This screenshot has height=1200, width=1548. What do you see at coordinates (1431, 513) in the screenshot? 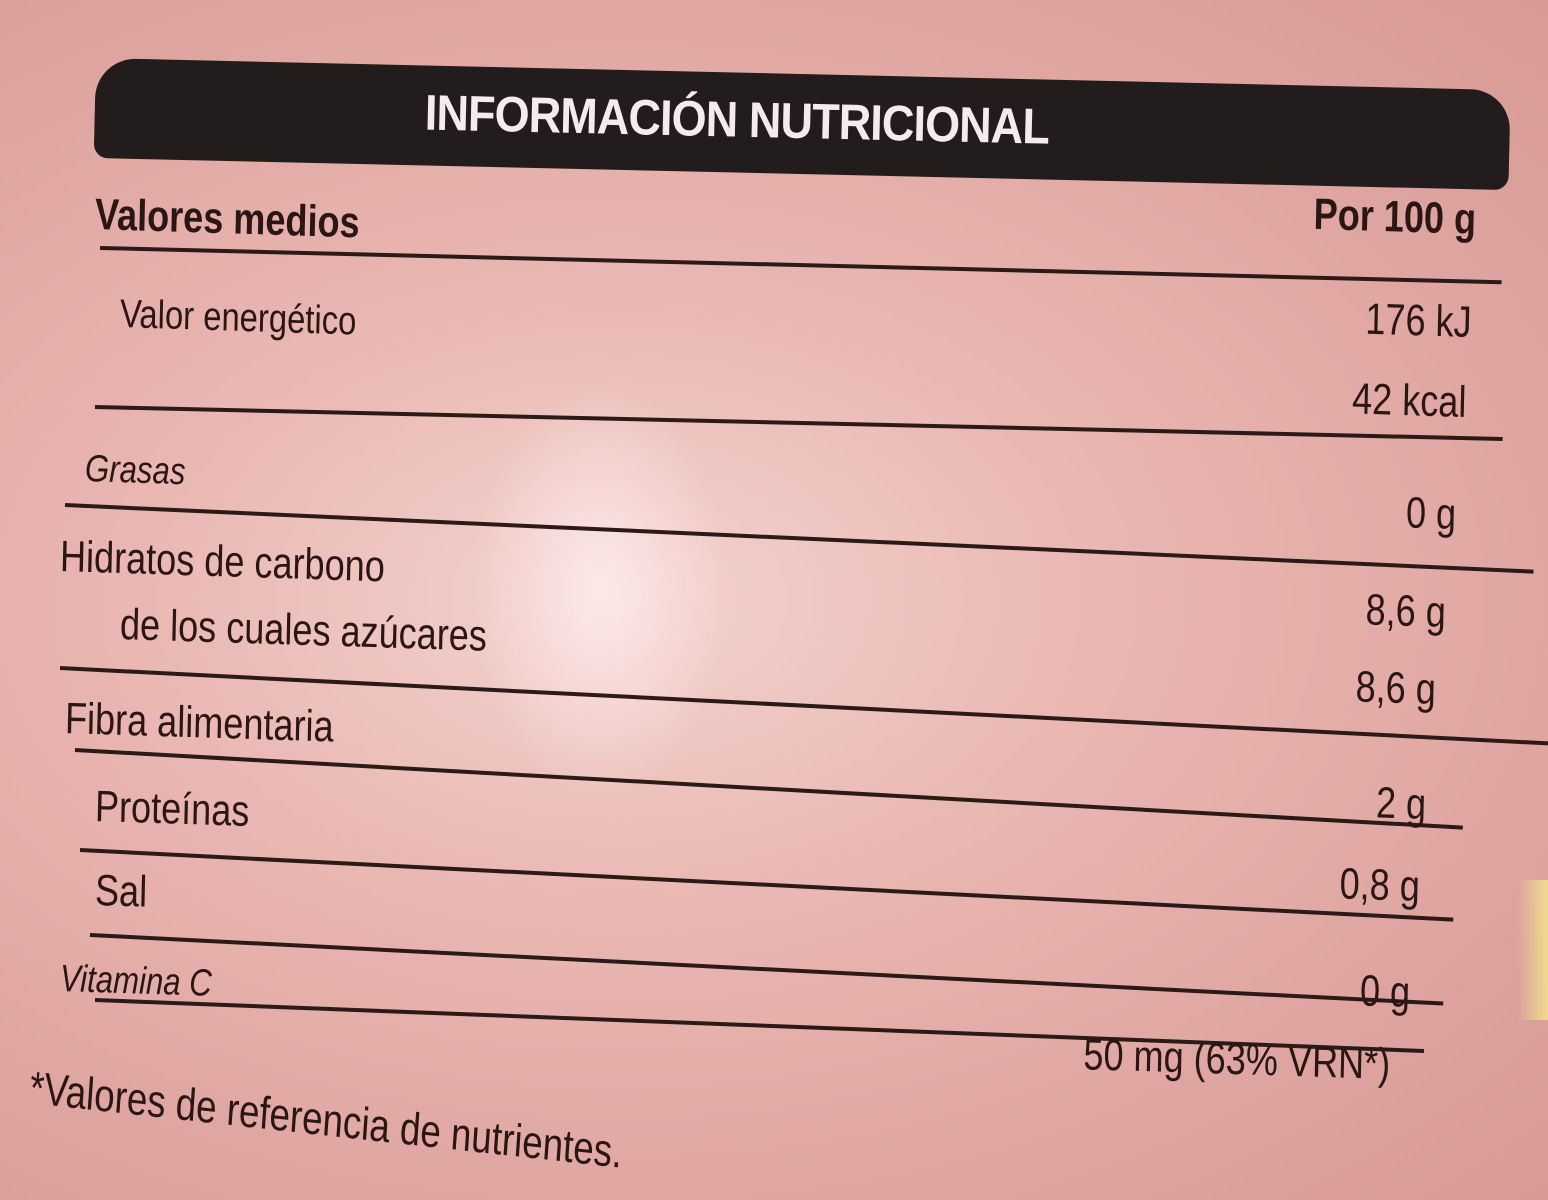
I see `row-value-fat: 0 g` at bounding box center [1431, 513].